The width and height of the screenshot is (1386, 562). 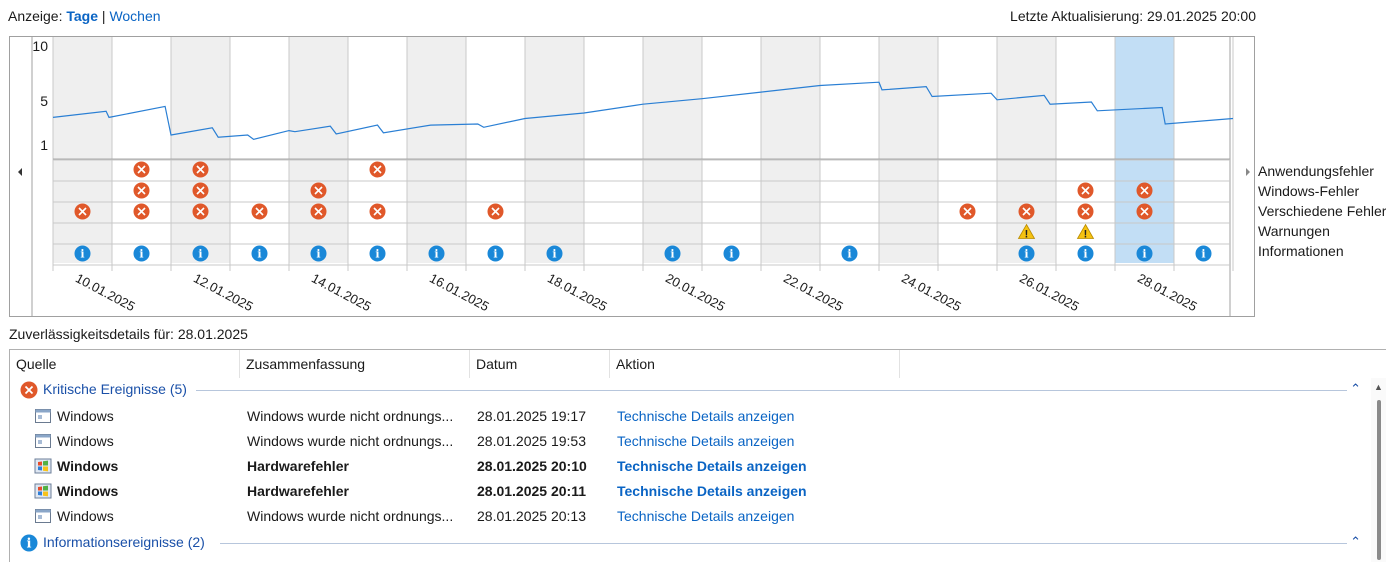 I want to click on svg-text: i, so click(x=29, y=544).